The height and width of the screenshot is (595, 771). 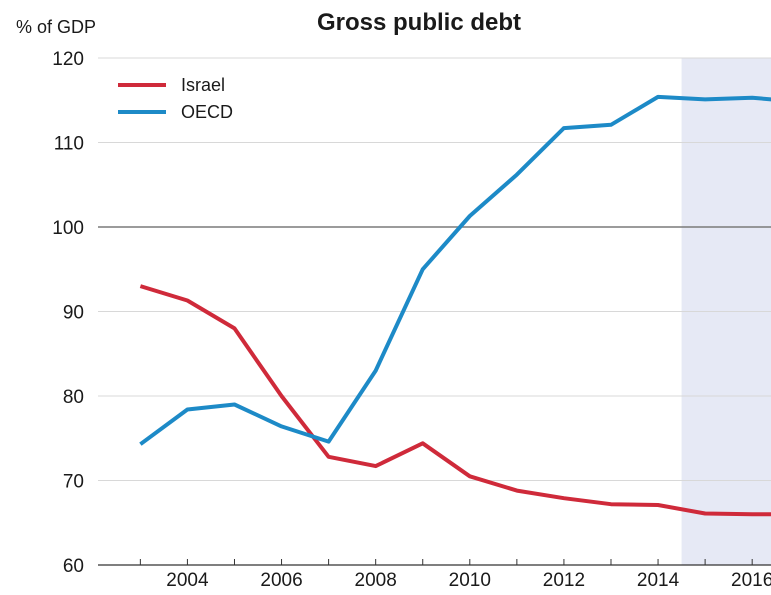 What do you see at coordinates (175, 98) in the screenshot?
I see `legend: Israel OECD` at bounding box center [175, 98].